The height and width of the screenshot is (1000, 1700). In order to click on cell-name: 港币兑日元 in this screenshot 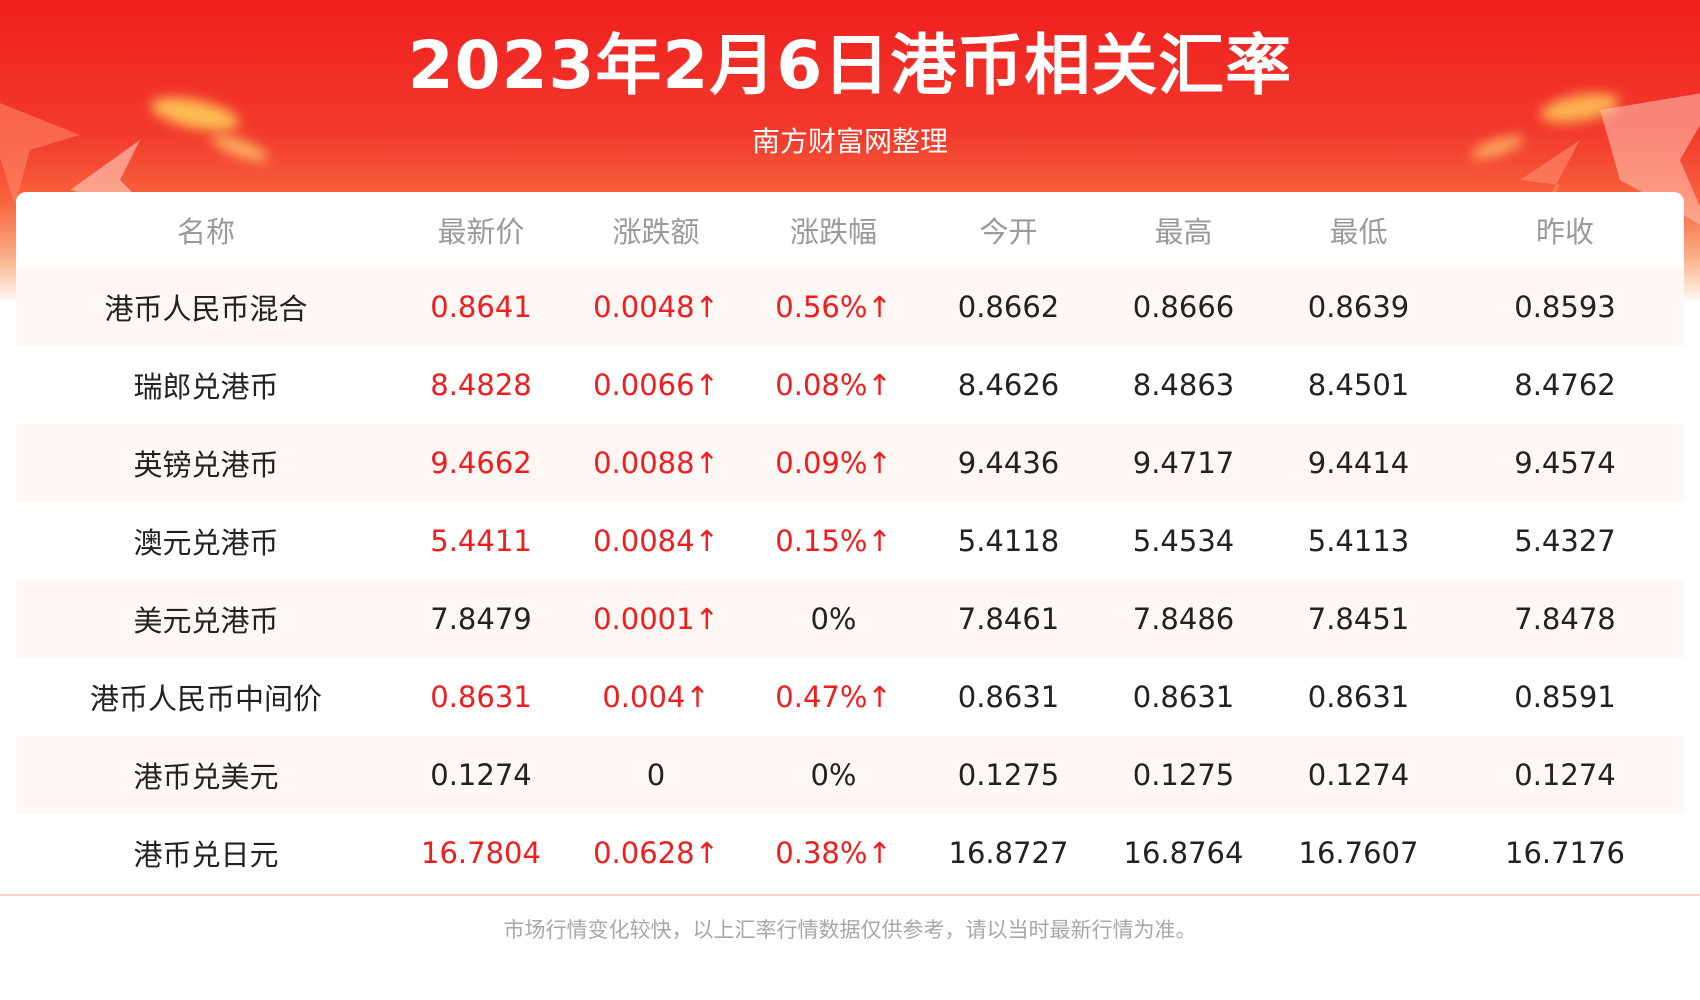, I will do `click(206, 853)`.